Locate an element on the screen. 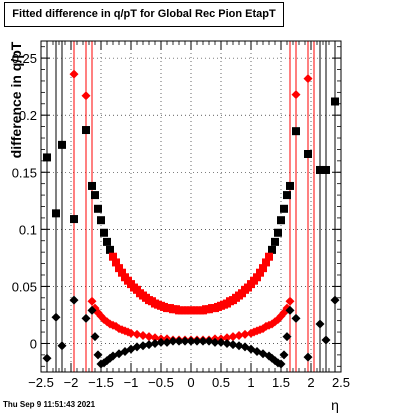 Image resolution: width=400 pixels, height=414 pixels. x-tick-label: 0.5 is located at coordinates (221, 382).